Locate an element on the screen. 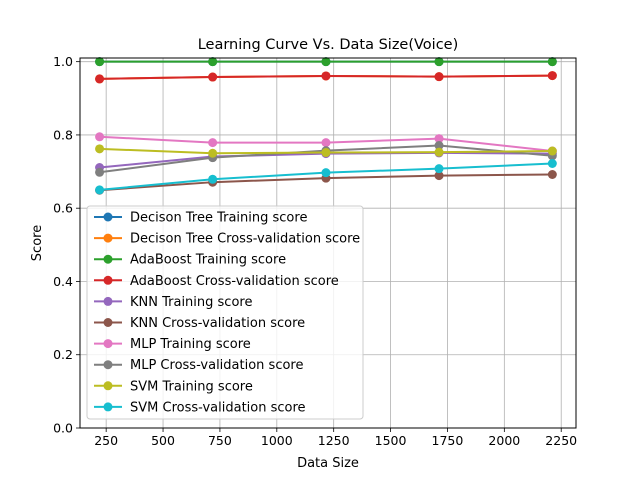 The width and height of the screenshot is (640, 480). legend-label: KNN Training score is located at coordinates (191, 302).